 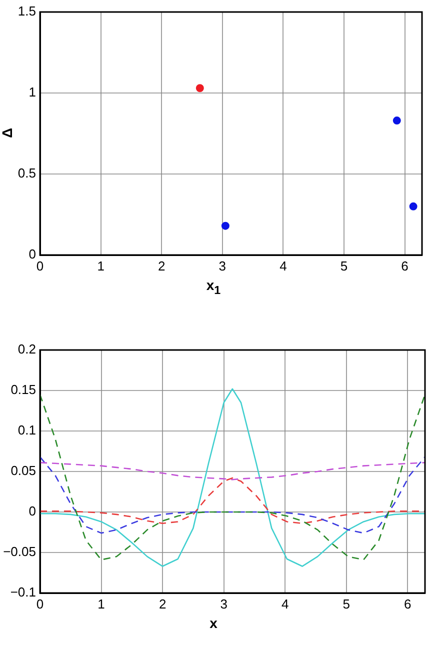 I want to click on x-axis-title: x$_{1}$, so click(x=213, y=287).